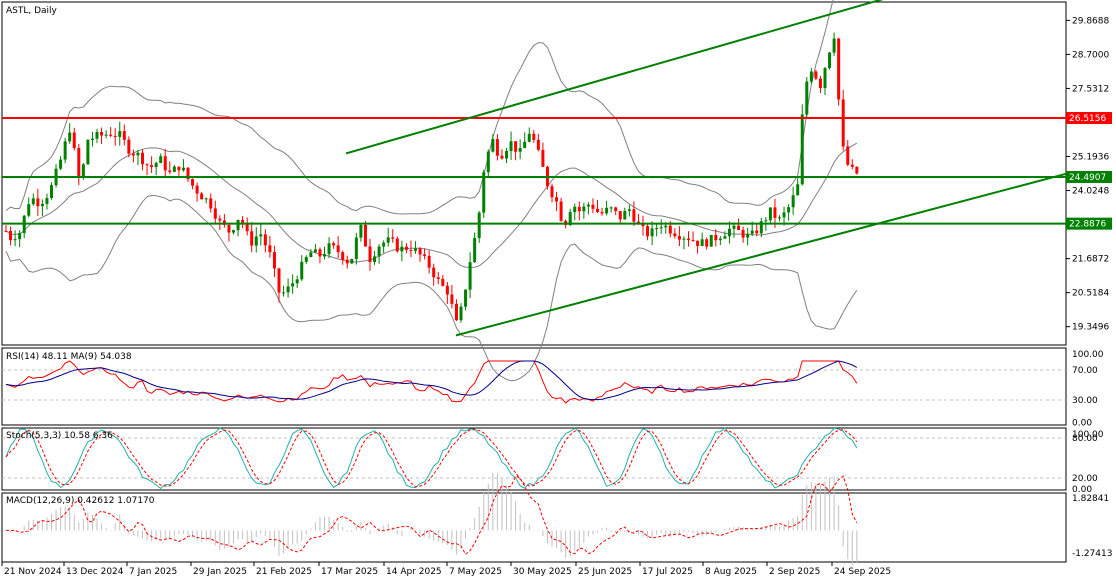  Describe the element at coordinates (1085, 439) in the screenshot. I see `stoch-axis-label: 80.00` at that location.